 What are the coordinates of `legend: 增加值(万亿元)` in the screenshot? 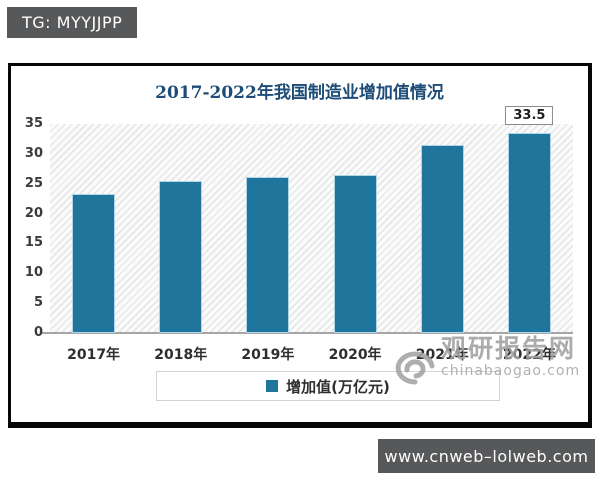 It's located at (328, 386).